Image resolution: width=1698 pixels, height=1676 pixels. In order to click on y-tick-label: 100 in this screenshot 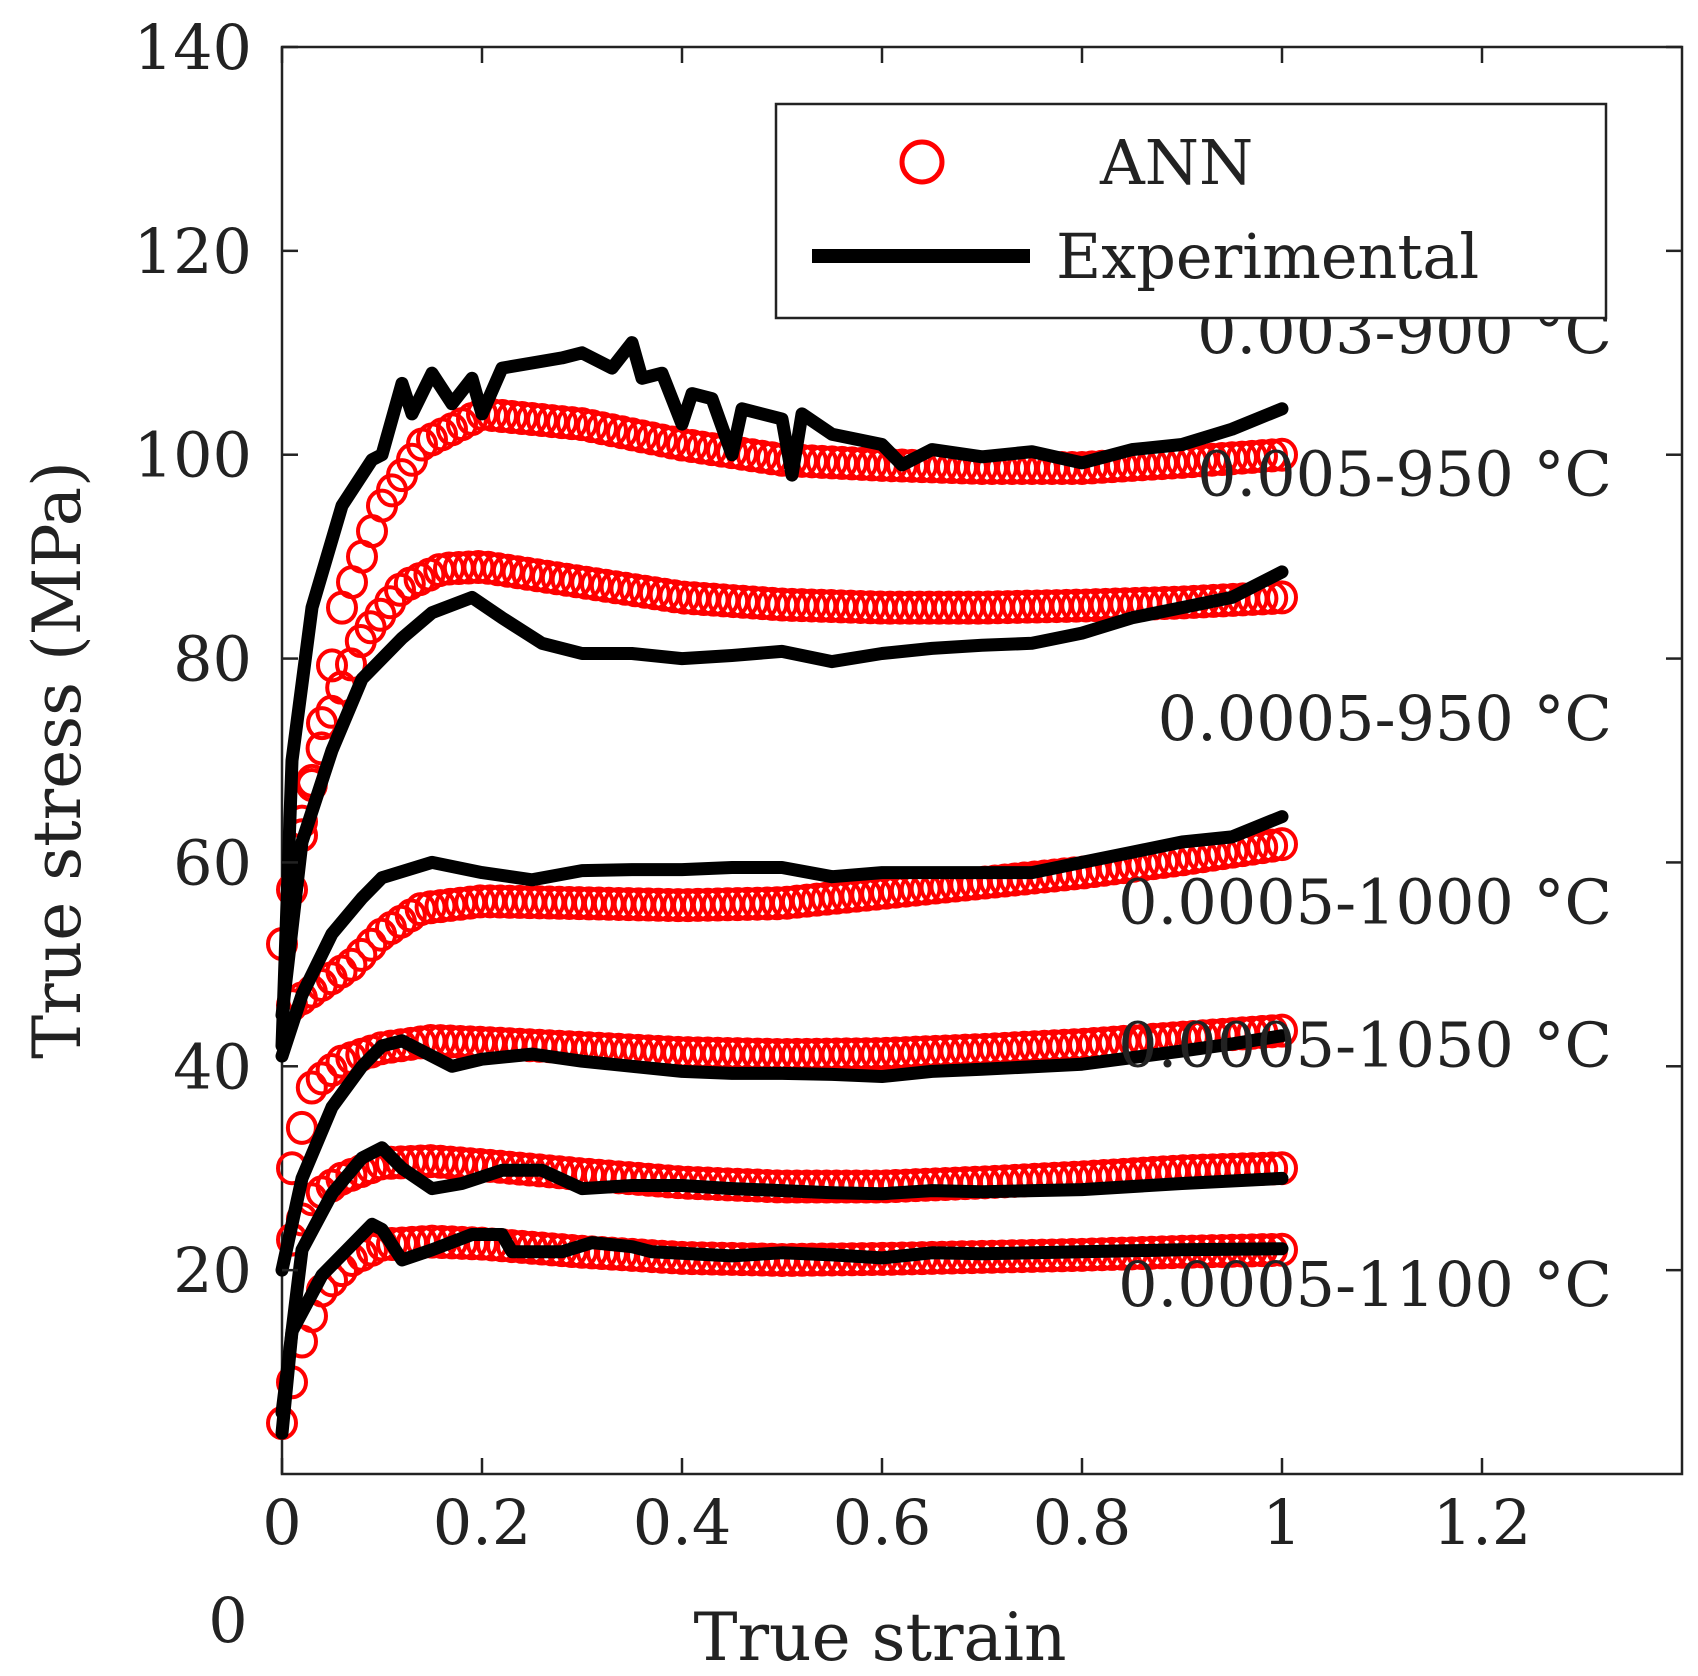, I will do `click(193, 455)`.